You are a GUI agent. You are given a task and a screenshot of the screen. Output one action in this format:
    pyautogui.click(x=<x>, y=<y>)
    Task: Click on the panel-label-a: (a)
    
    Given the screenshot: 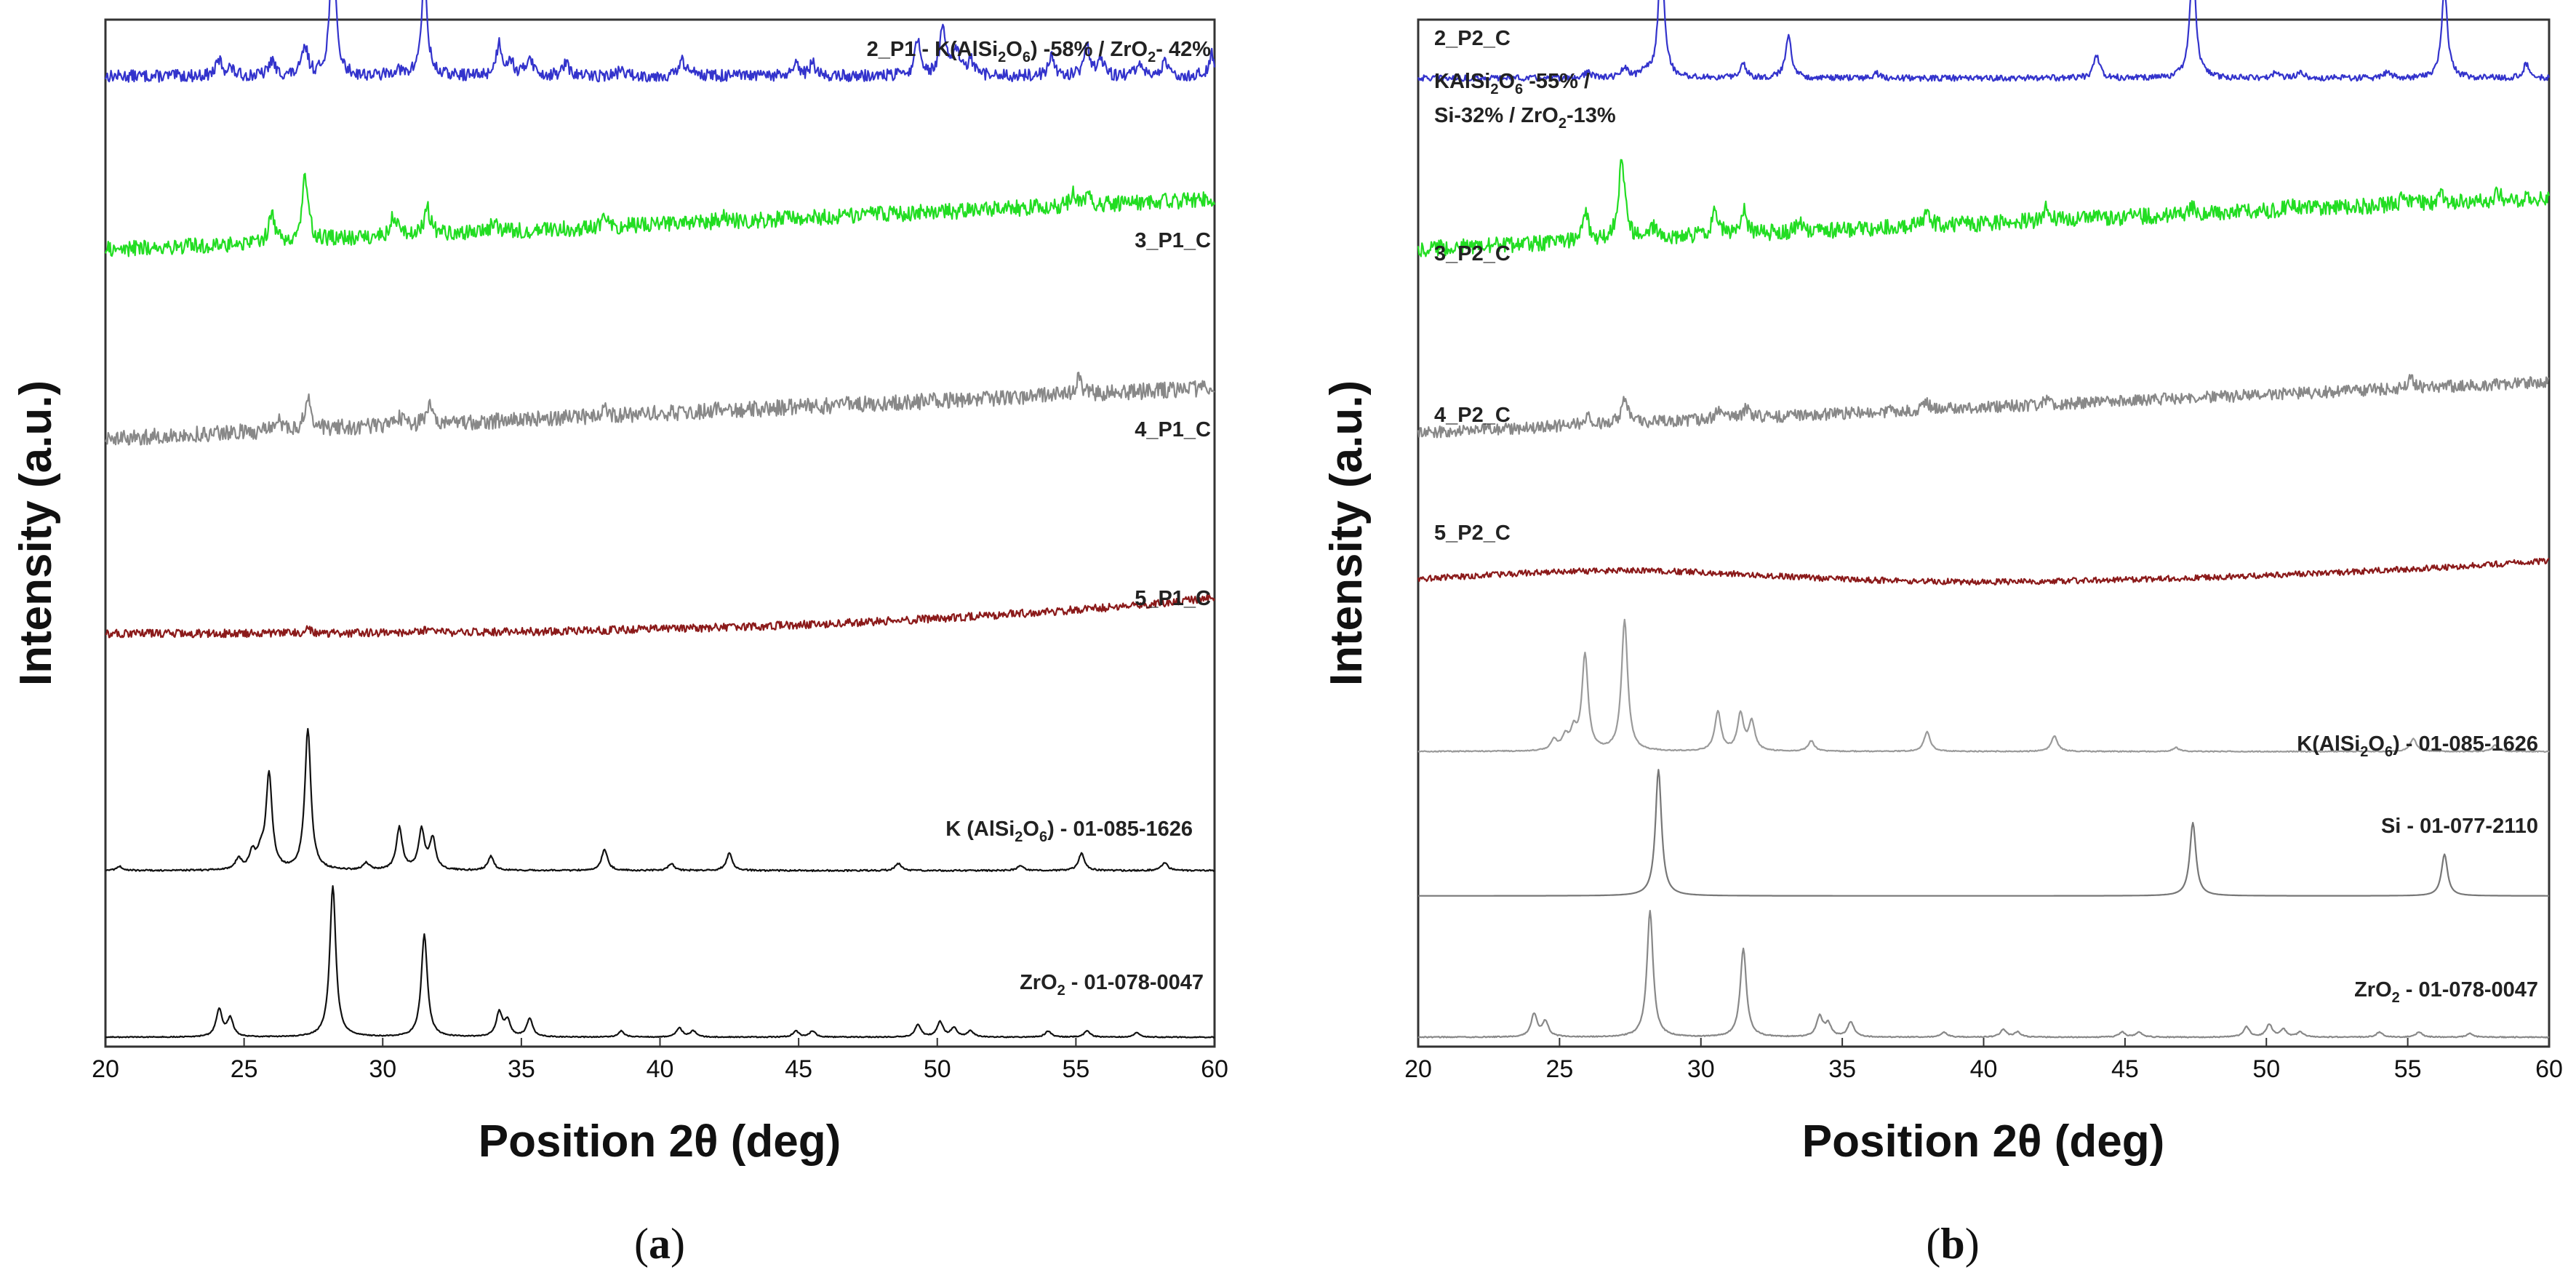 What is the action you would take?
    pyautogui.click(x=659, y=1244)
    